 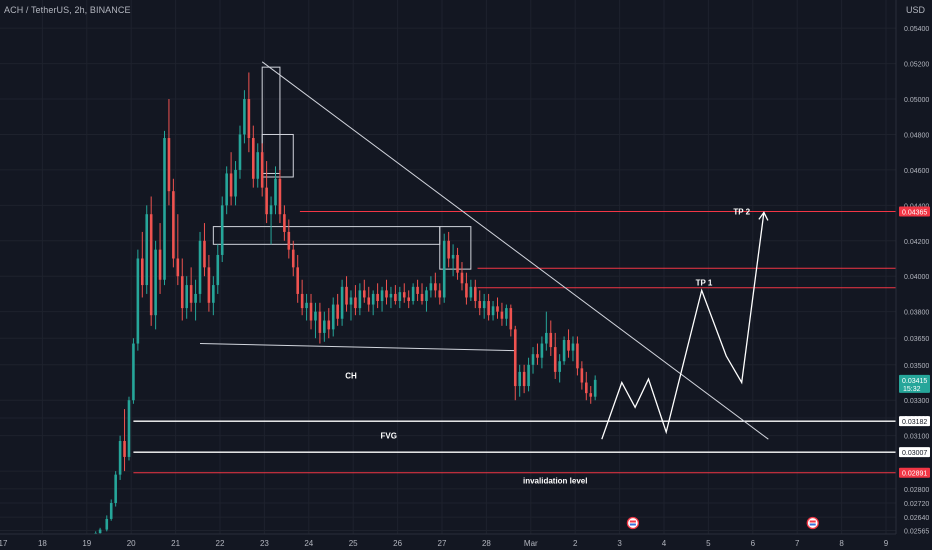 I want to click on price-badge-label: 0.03007, so click(x=914, y=453).